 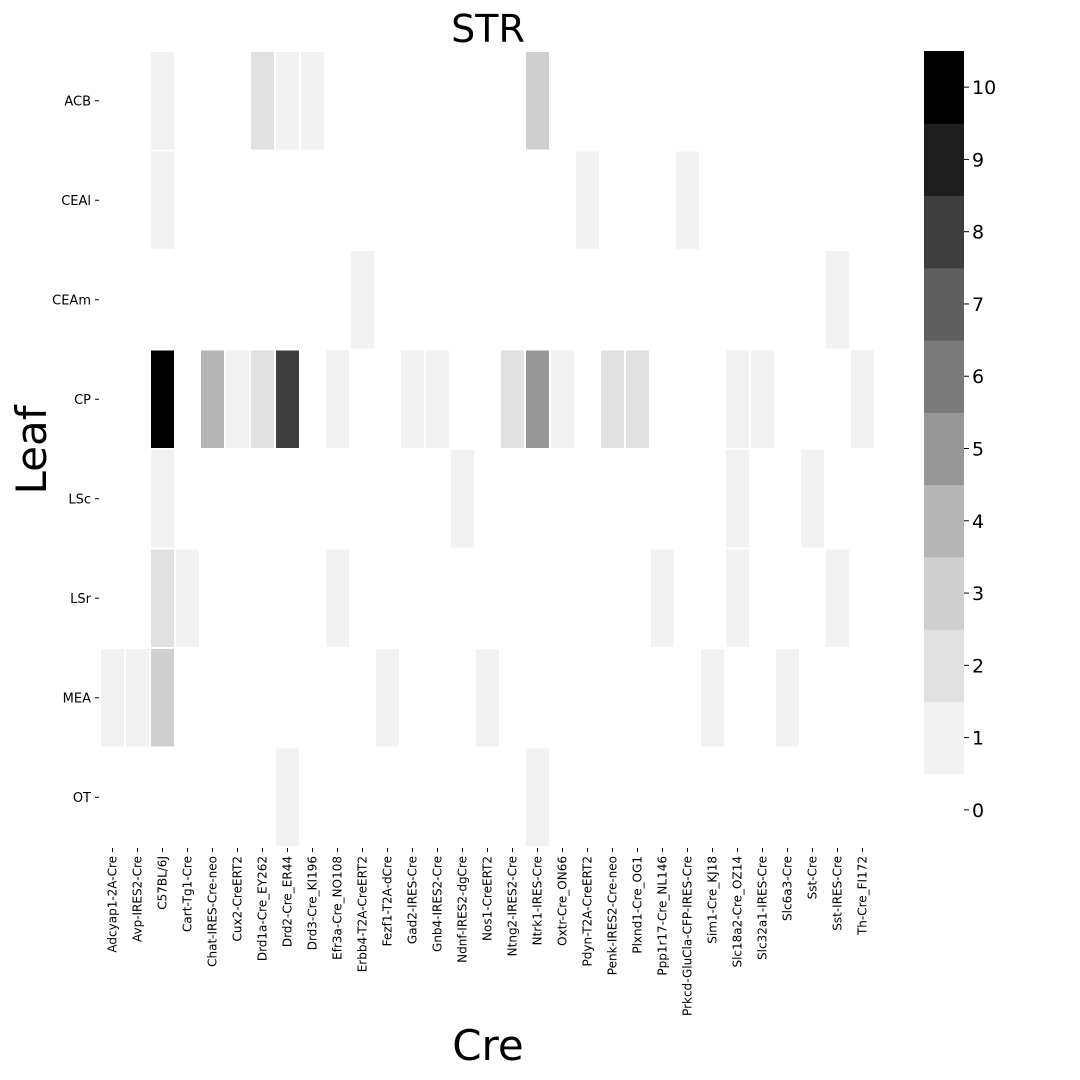 What do you see at coordinates (713, 900) in the screenshot?
I see `x-tick-label: Sim1-Cre_KJ18` at bounding box center [713, 900].